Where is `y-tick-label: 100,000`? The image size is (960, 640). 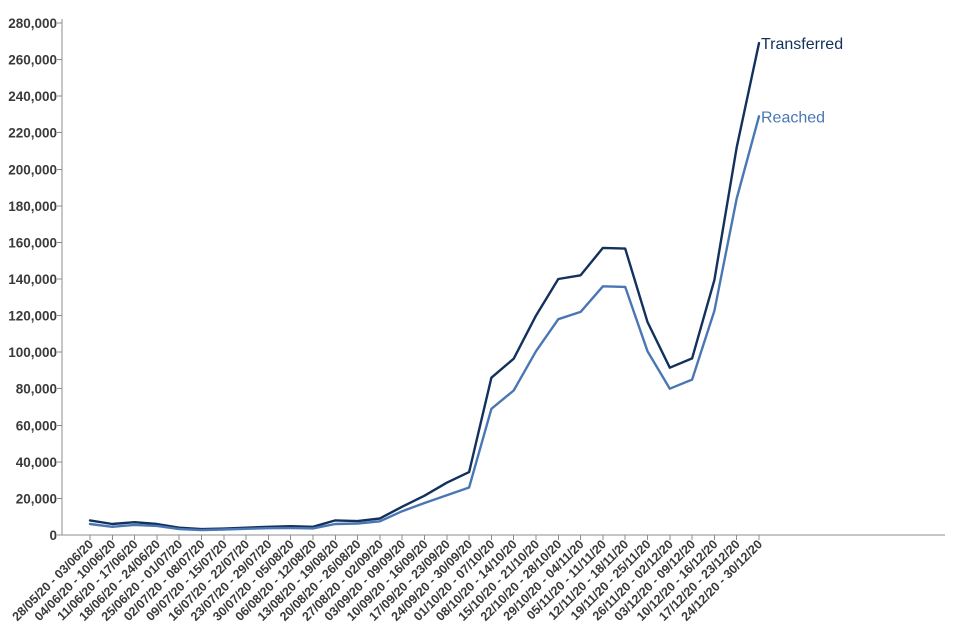
y-tick-label: 100,000 is located at coordinates (32, 352).